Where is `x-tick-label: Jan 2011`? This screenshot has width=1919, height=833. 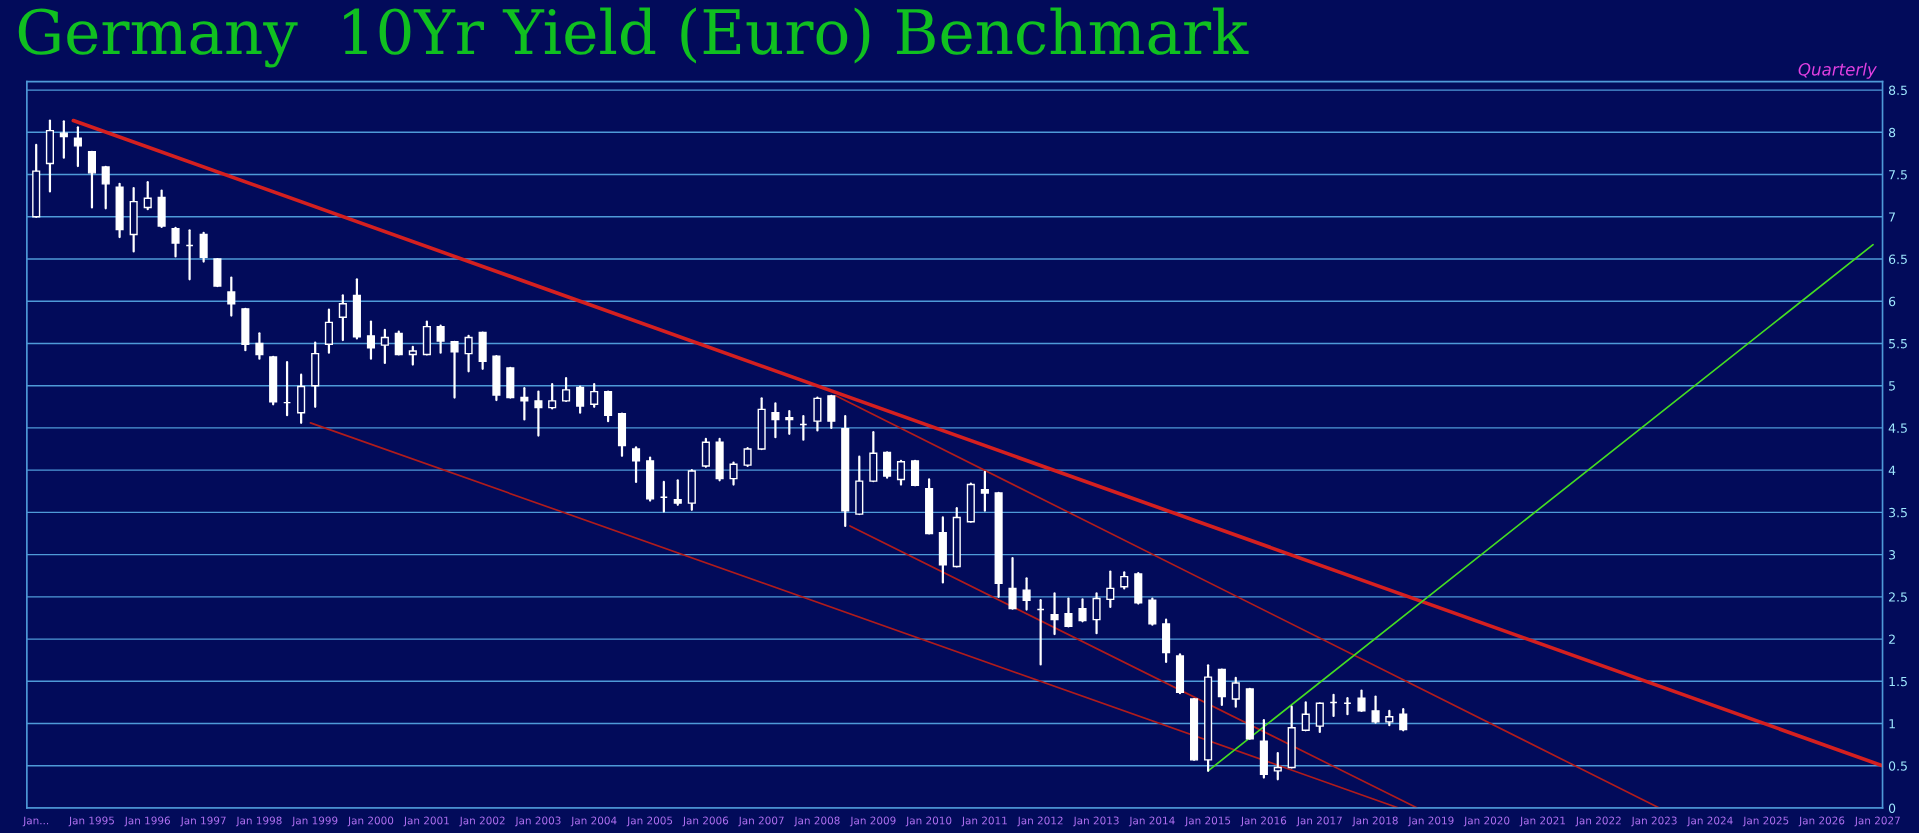
x-tick-label: Jan 2011 is located at coordinates (984, 821).